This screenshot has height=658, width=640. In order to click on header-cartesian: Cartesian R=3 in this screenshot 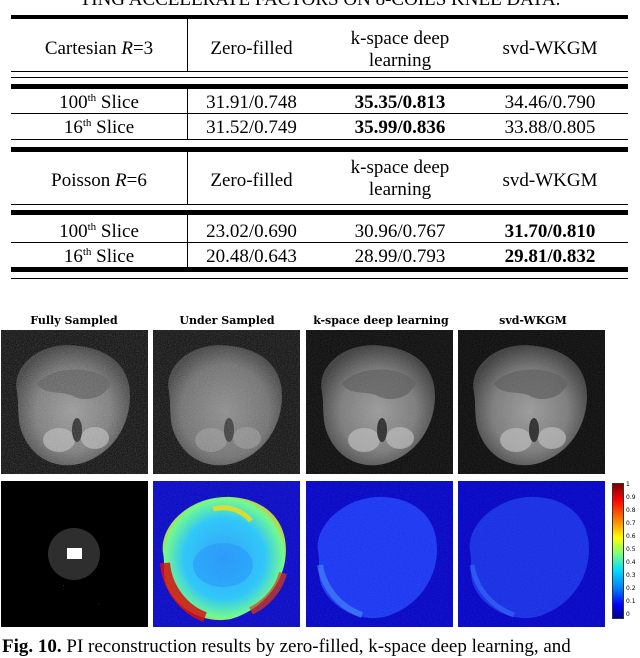, I will do `click(99, 48)`.